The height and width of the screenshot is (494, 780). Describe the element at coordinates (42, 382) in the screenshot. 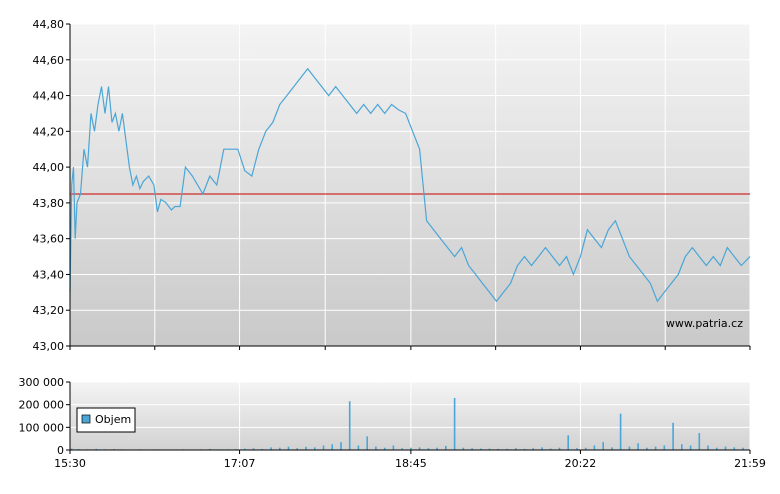

I see `volume-y-tick-label: 300 000` at that location.